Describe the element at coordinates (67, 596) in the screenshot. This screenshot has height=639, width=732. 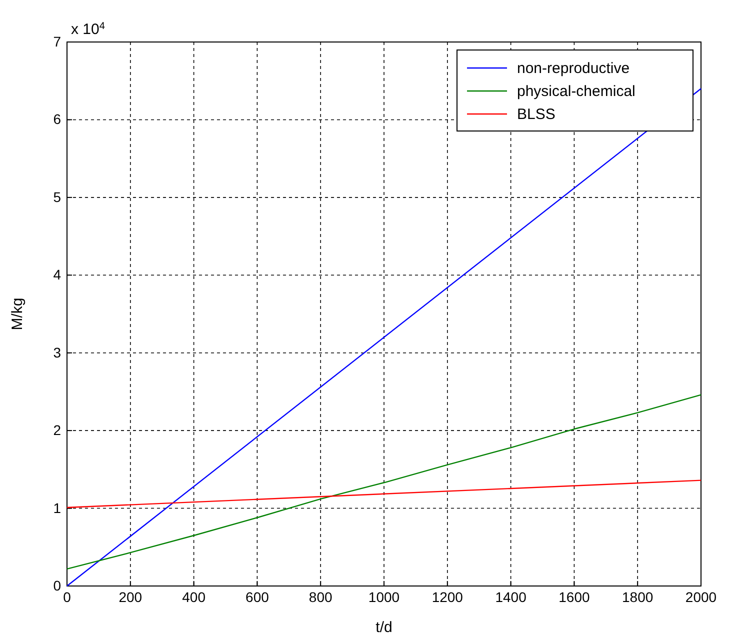
I see `x-tick-label: 0` at that location.